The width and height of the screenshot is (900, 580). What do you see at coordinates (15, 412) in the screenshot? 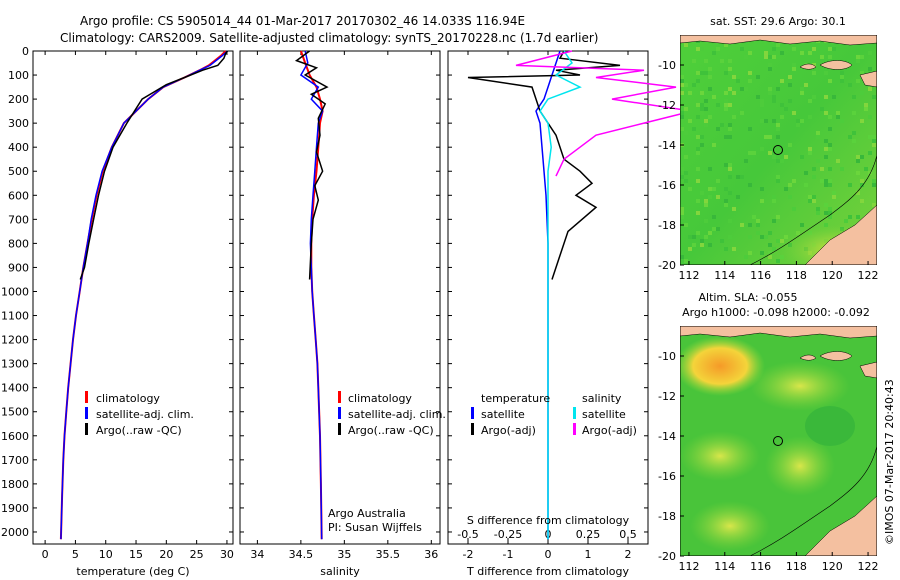
I see `depth-tick-label: 1500` at bounding box center [15, 412].